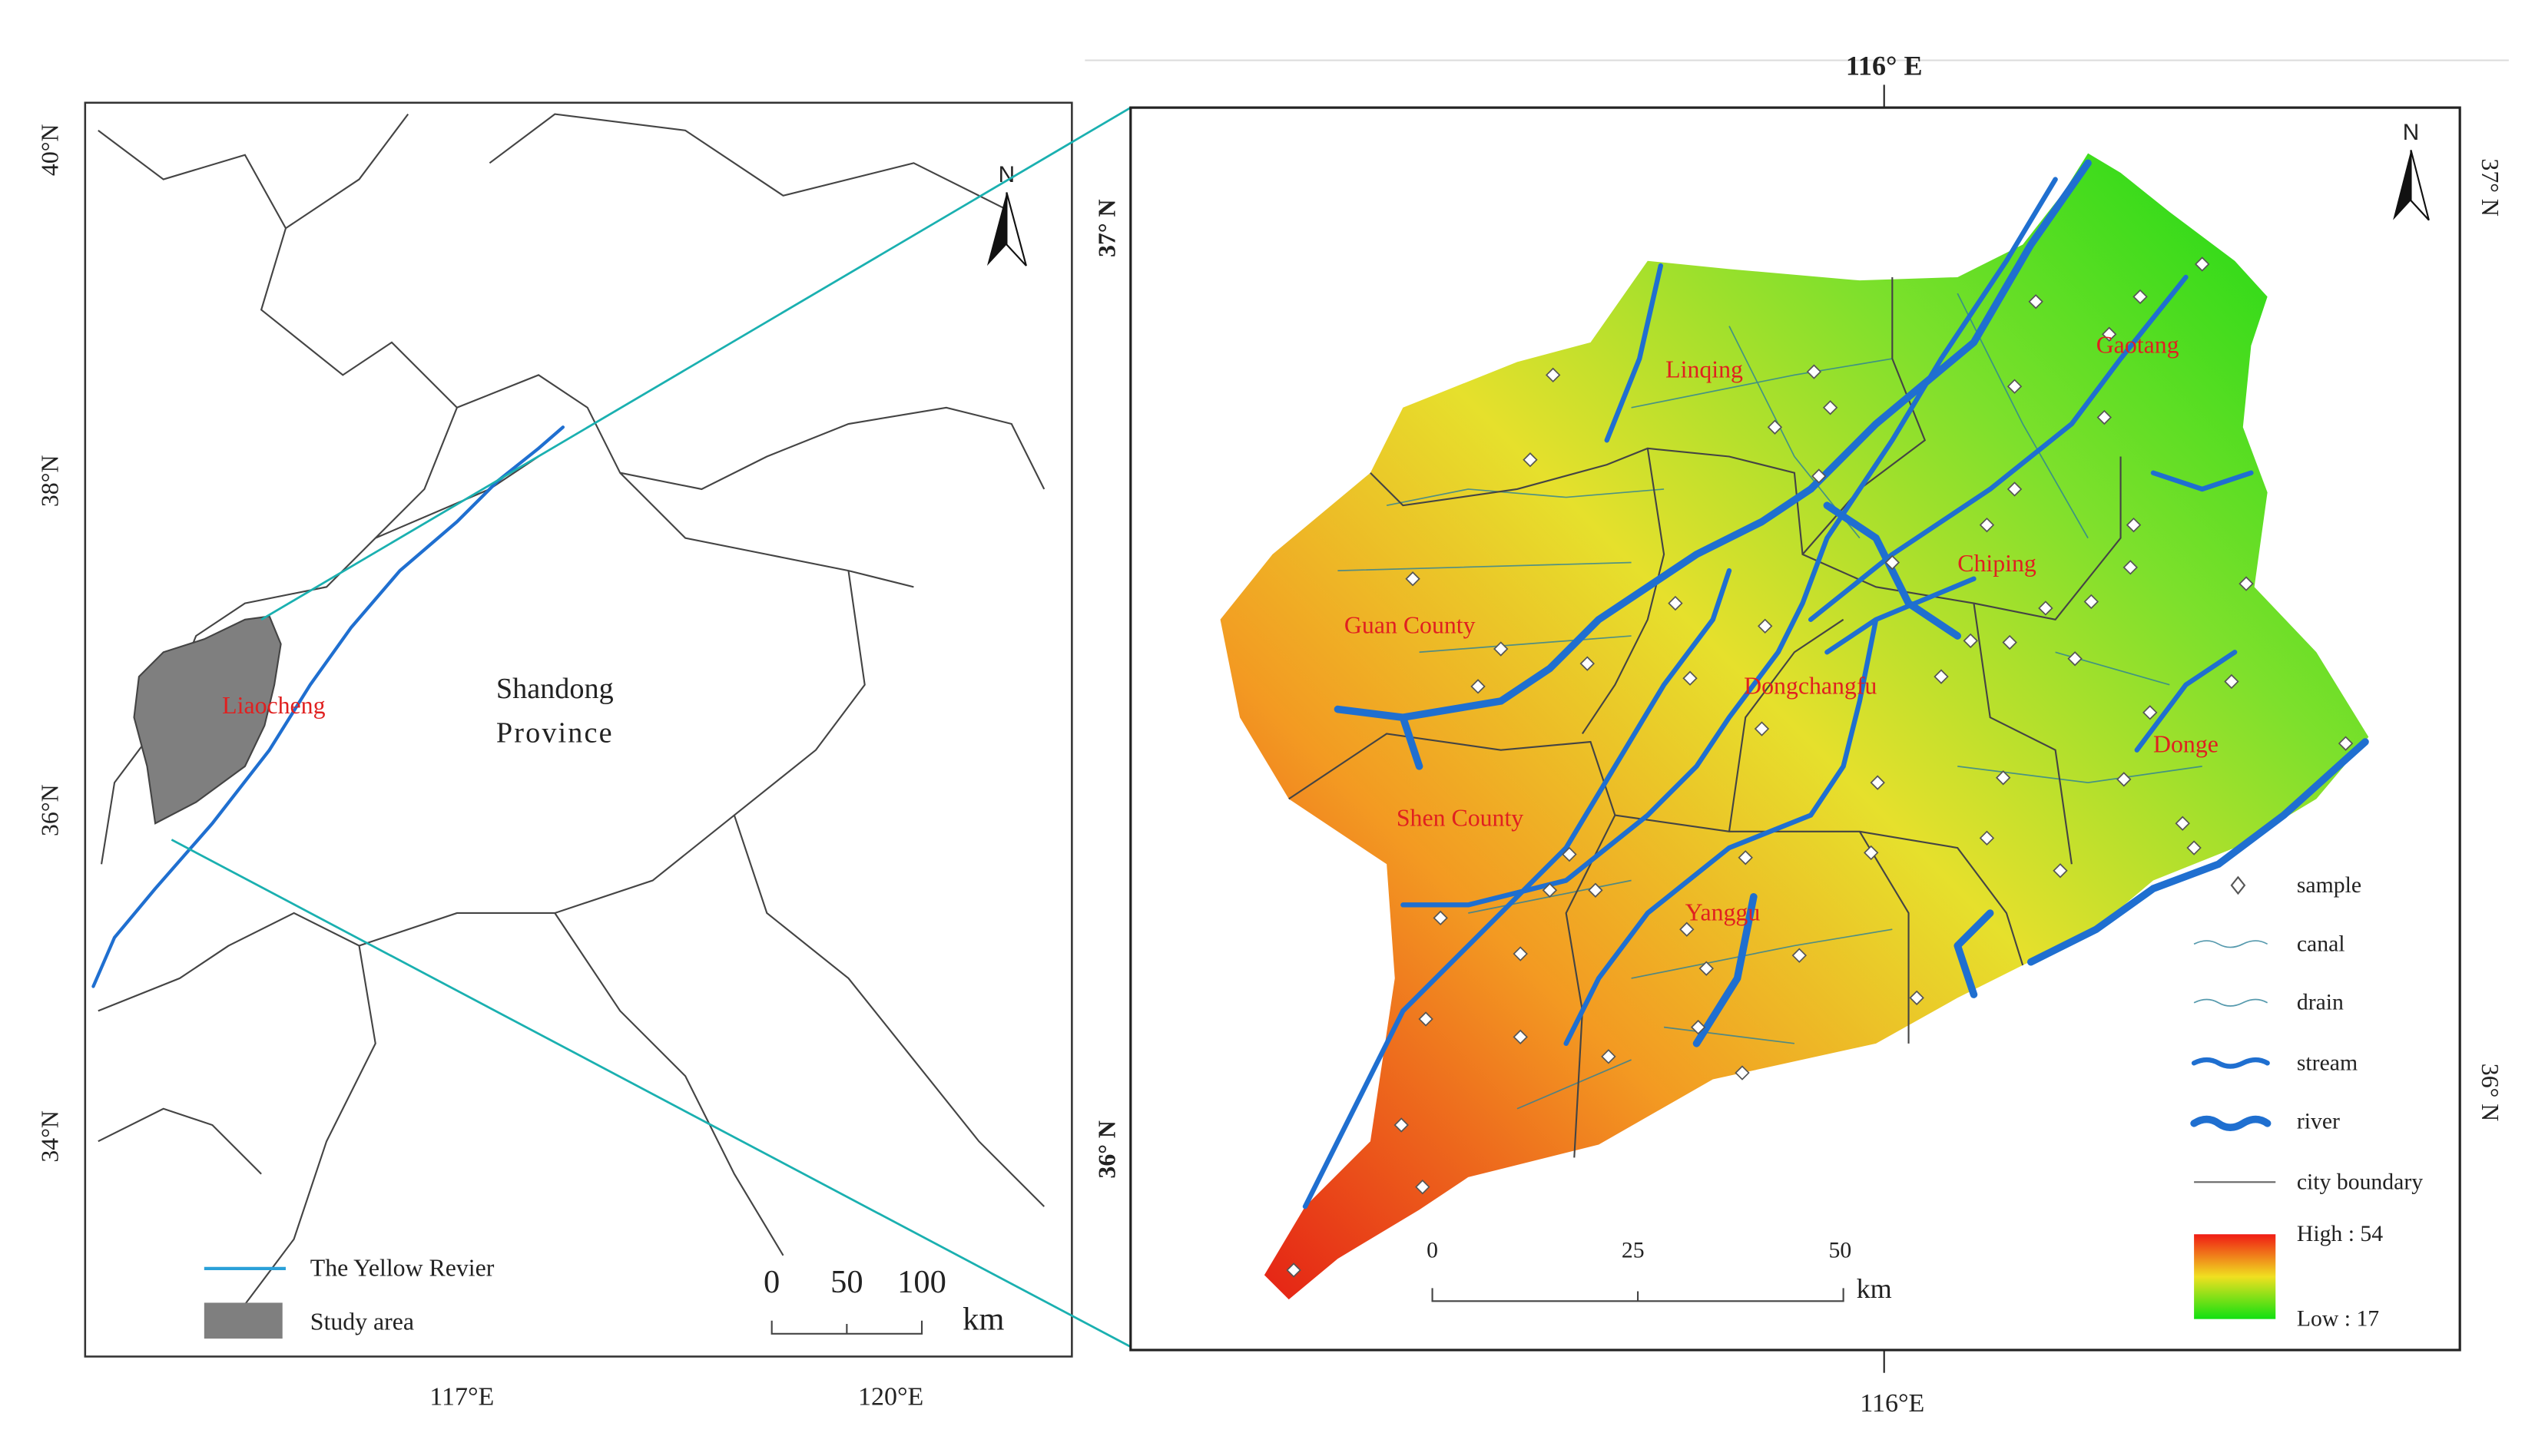 The height and width of the screenshot is (1456, 2545). Describe the element at coordinates (50, 1136) in the screenshot. I see `lat-label: 34°N` at that location.